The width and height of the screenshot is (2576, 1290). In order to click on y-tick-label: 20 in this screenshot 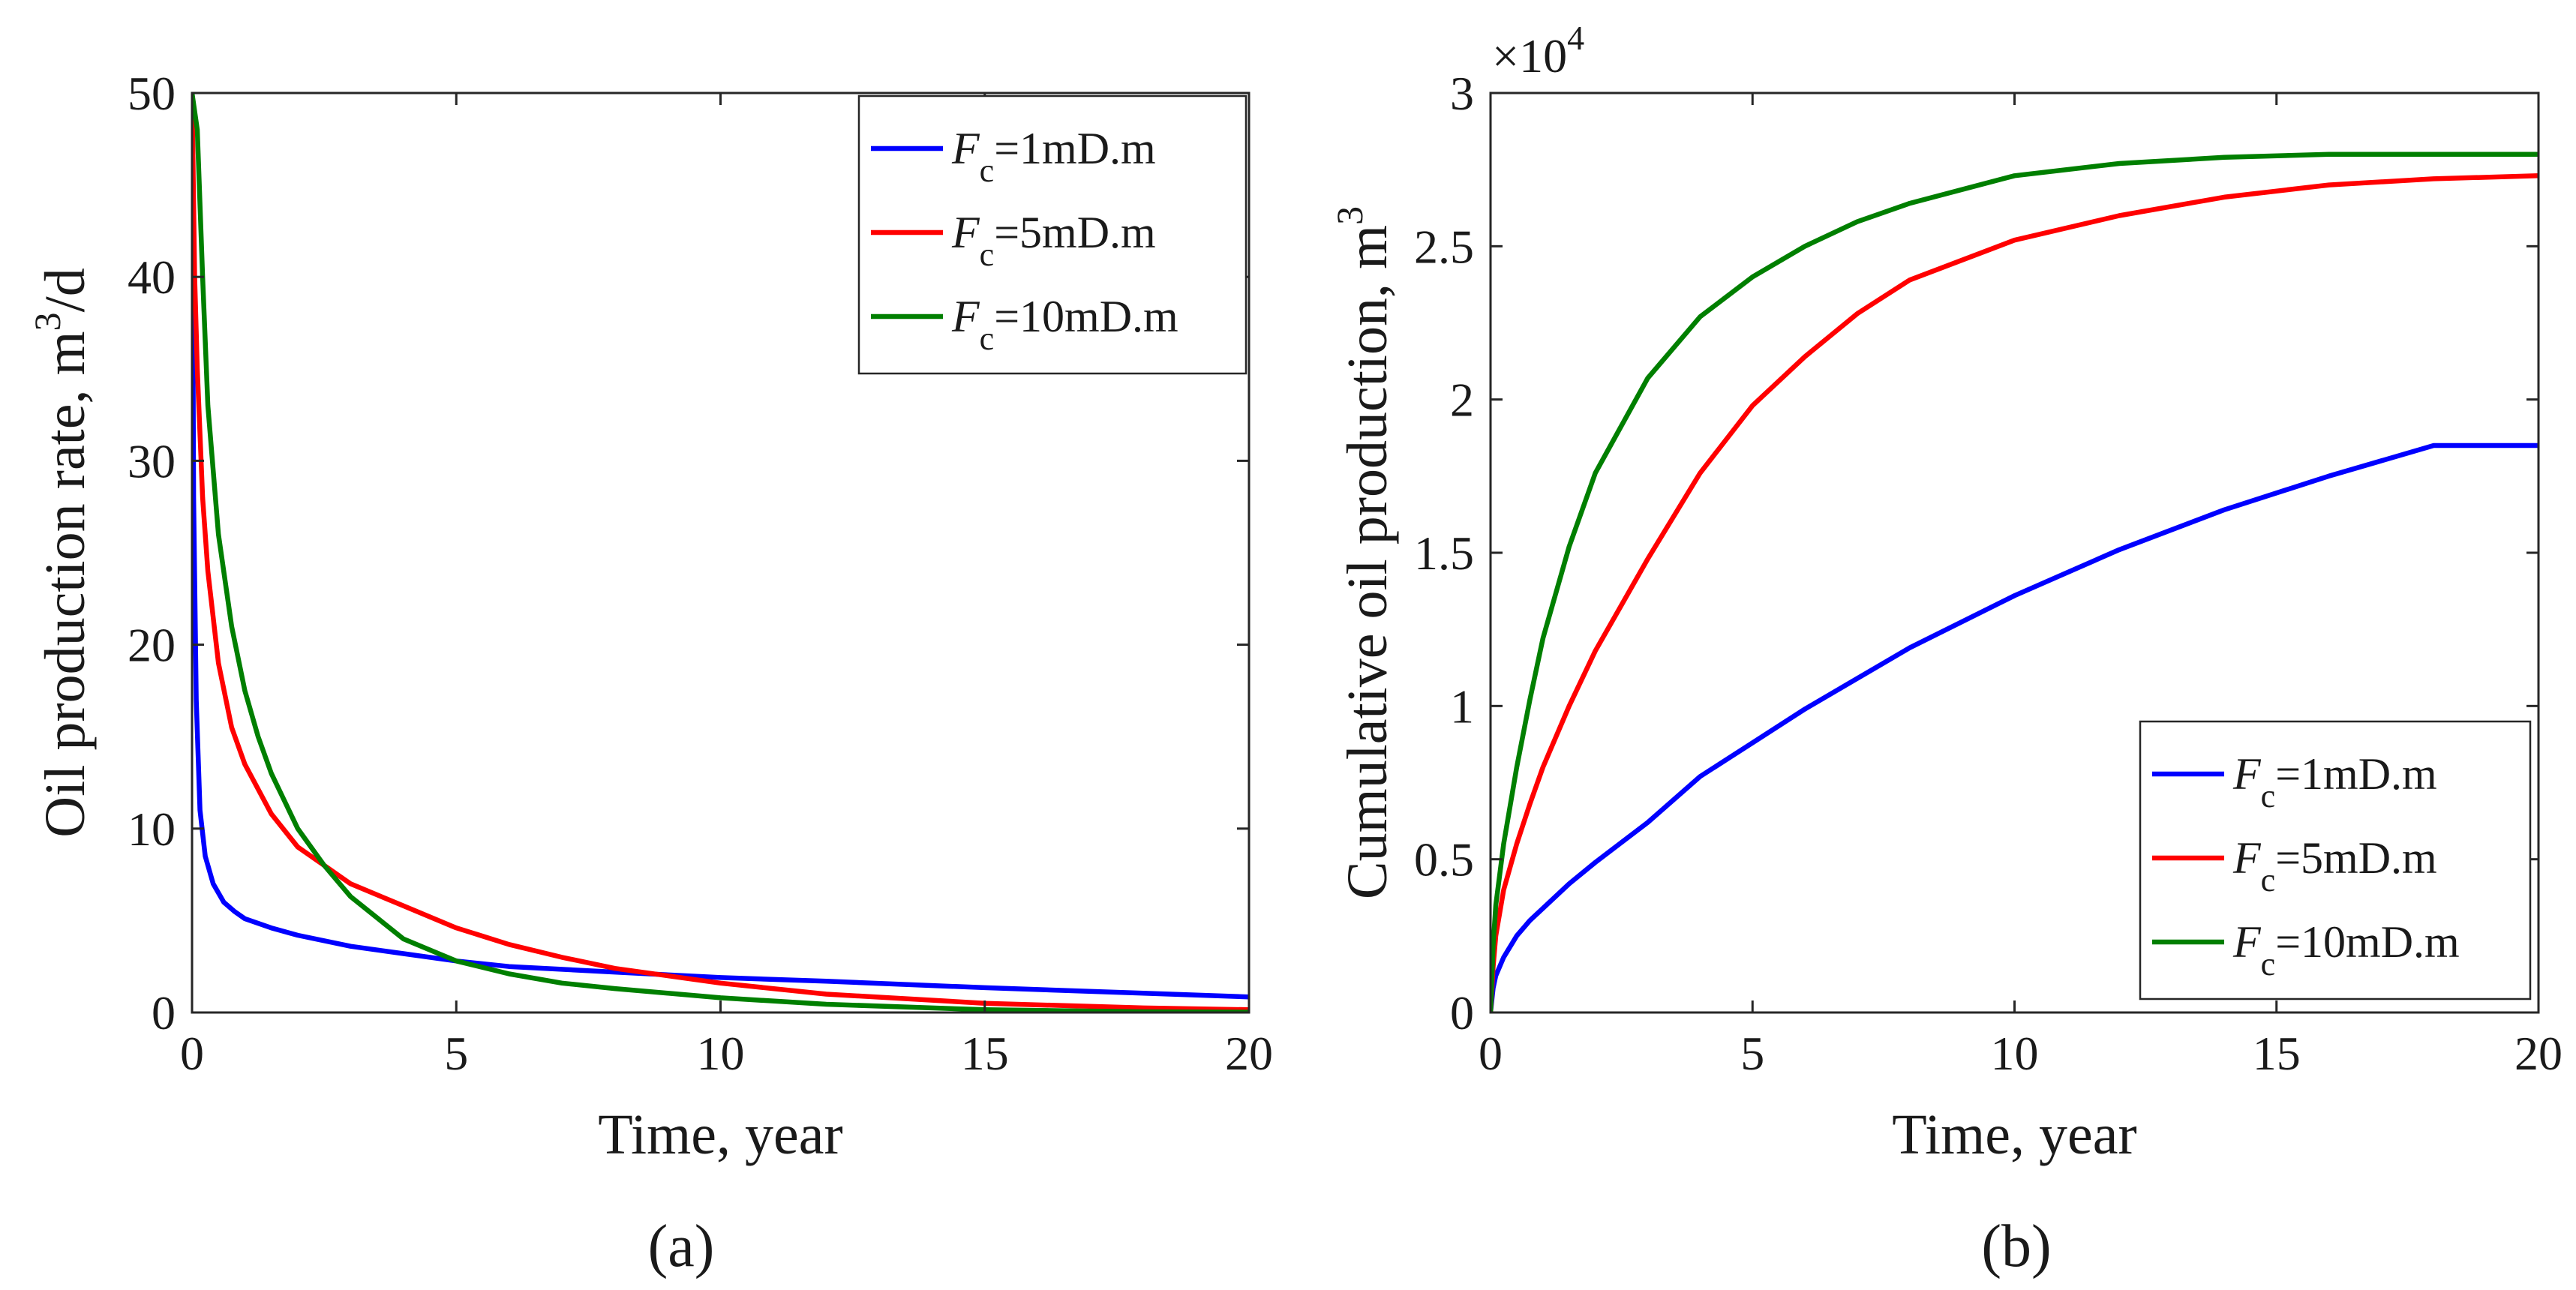, I will do `click(152, 645)`.